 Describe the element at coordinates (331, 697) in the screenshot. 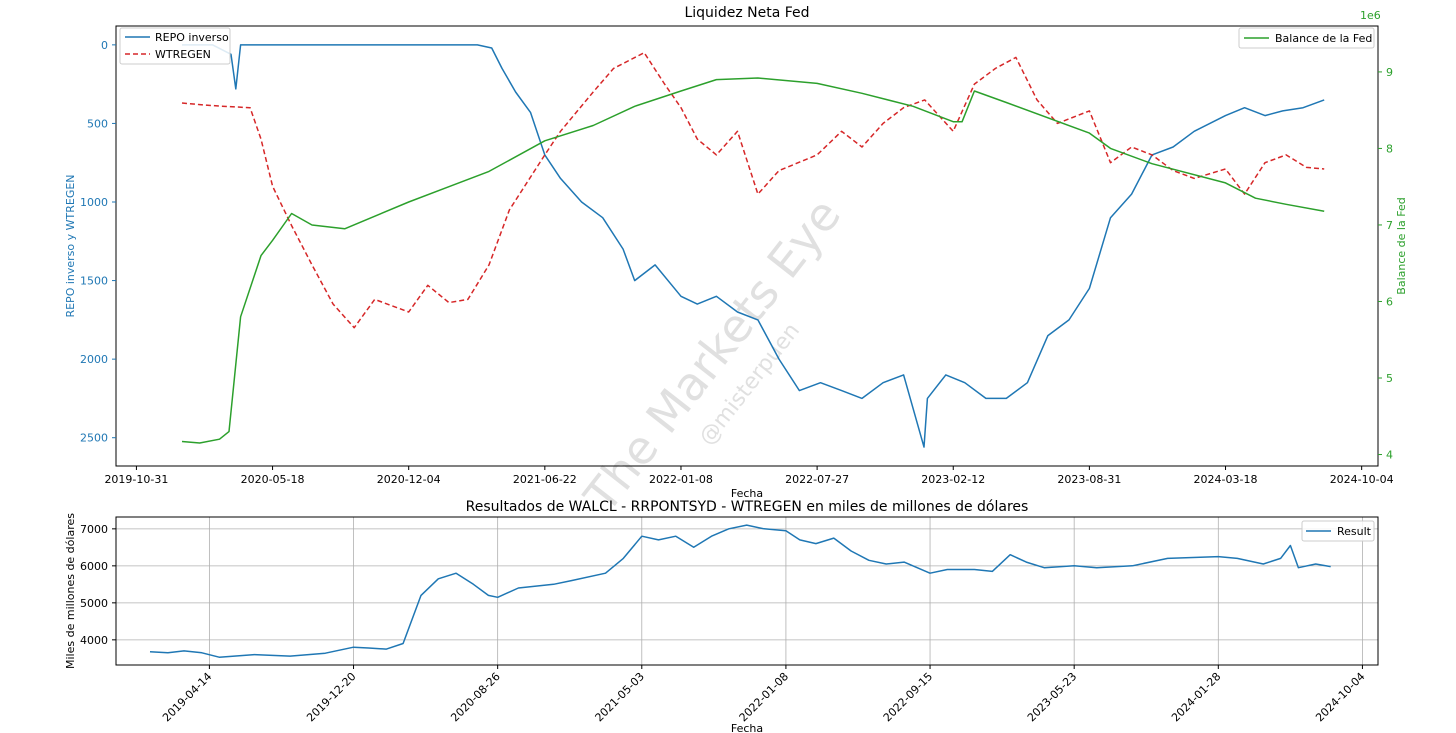

I see `bottom-x-tick-label: 2019-12-20` at that location.